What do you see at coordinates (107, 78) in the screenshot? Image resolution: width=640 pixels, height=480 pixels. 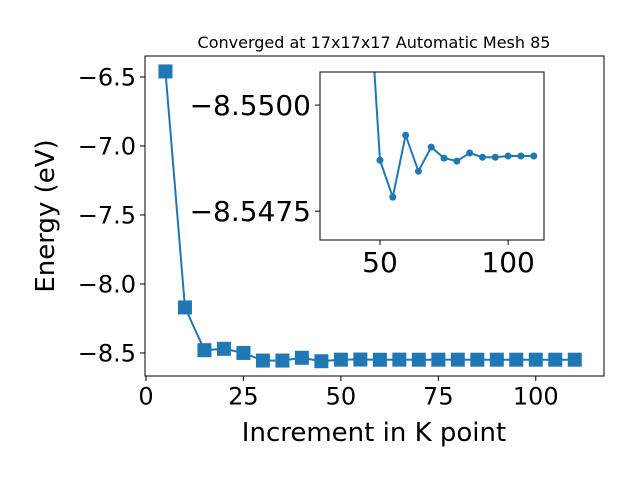 I see `y-tick-label: −6.5` at bounding box center [107, 78].